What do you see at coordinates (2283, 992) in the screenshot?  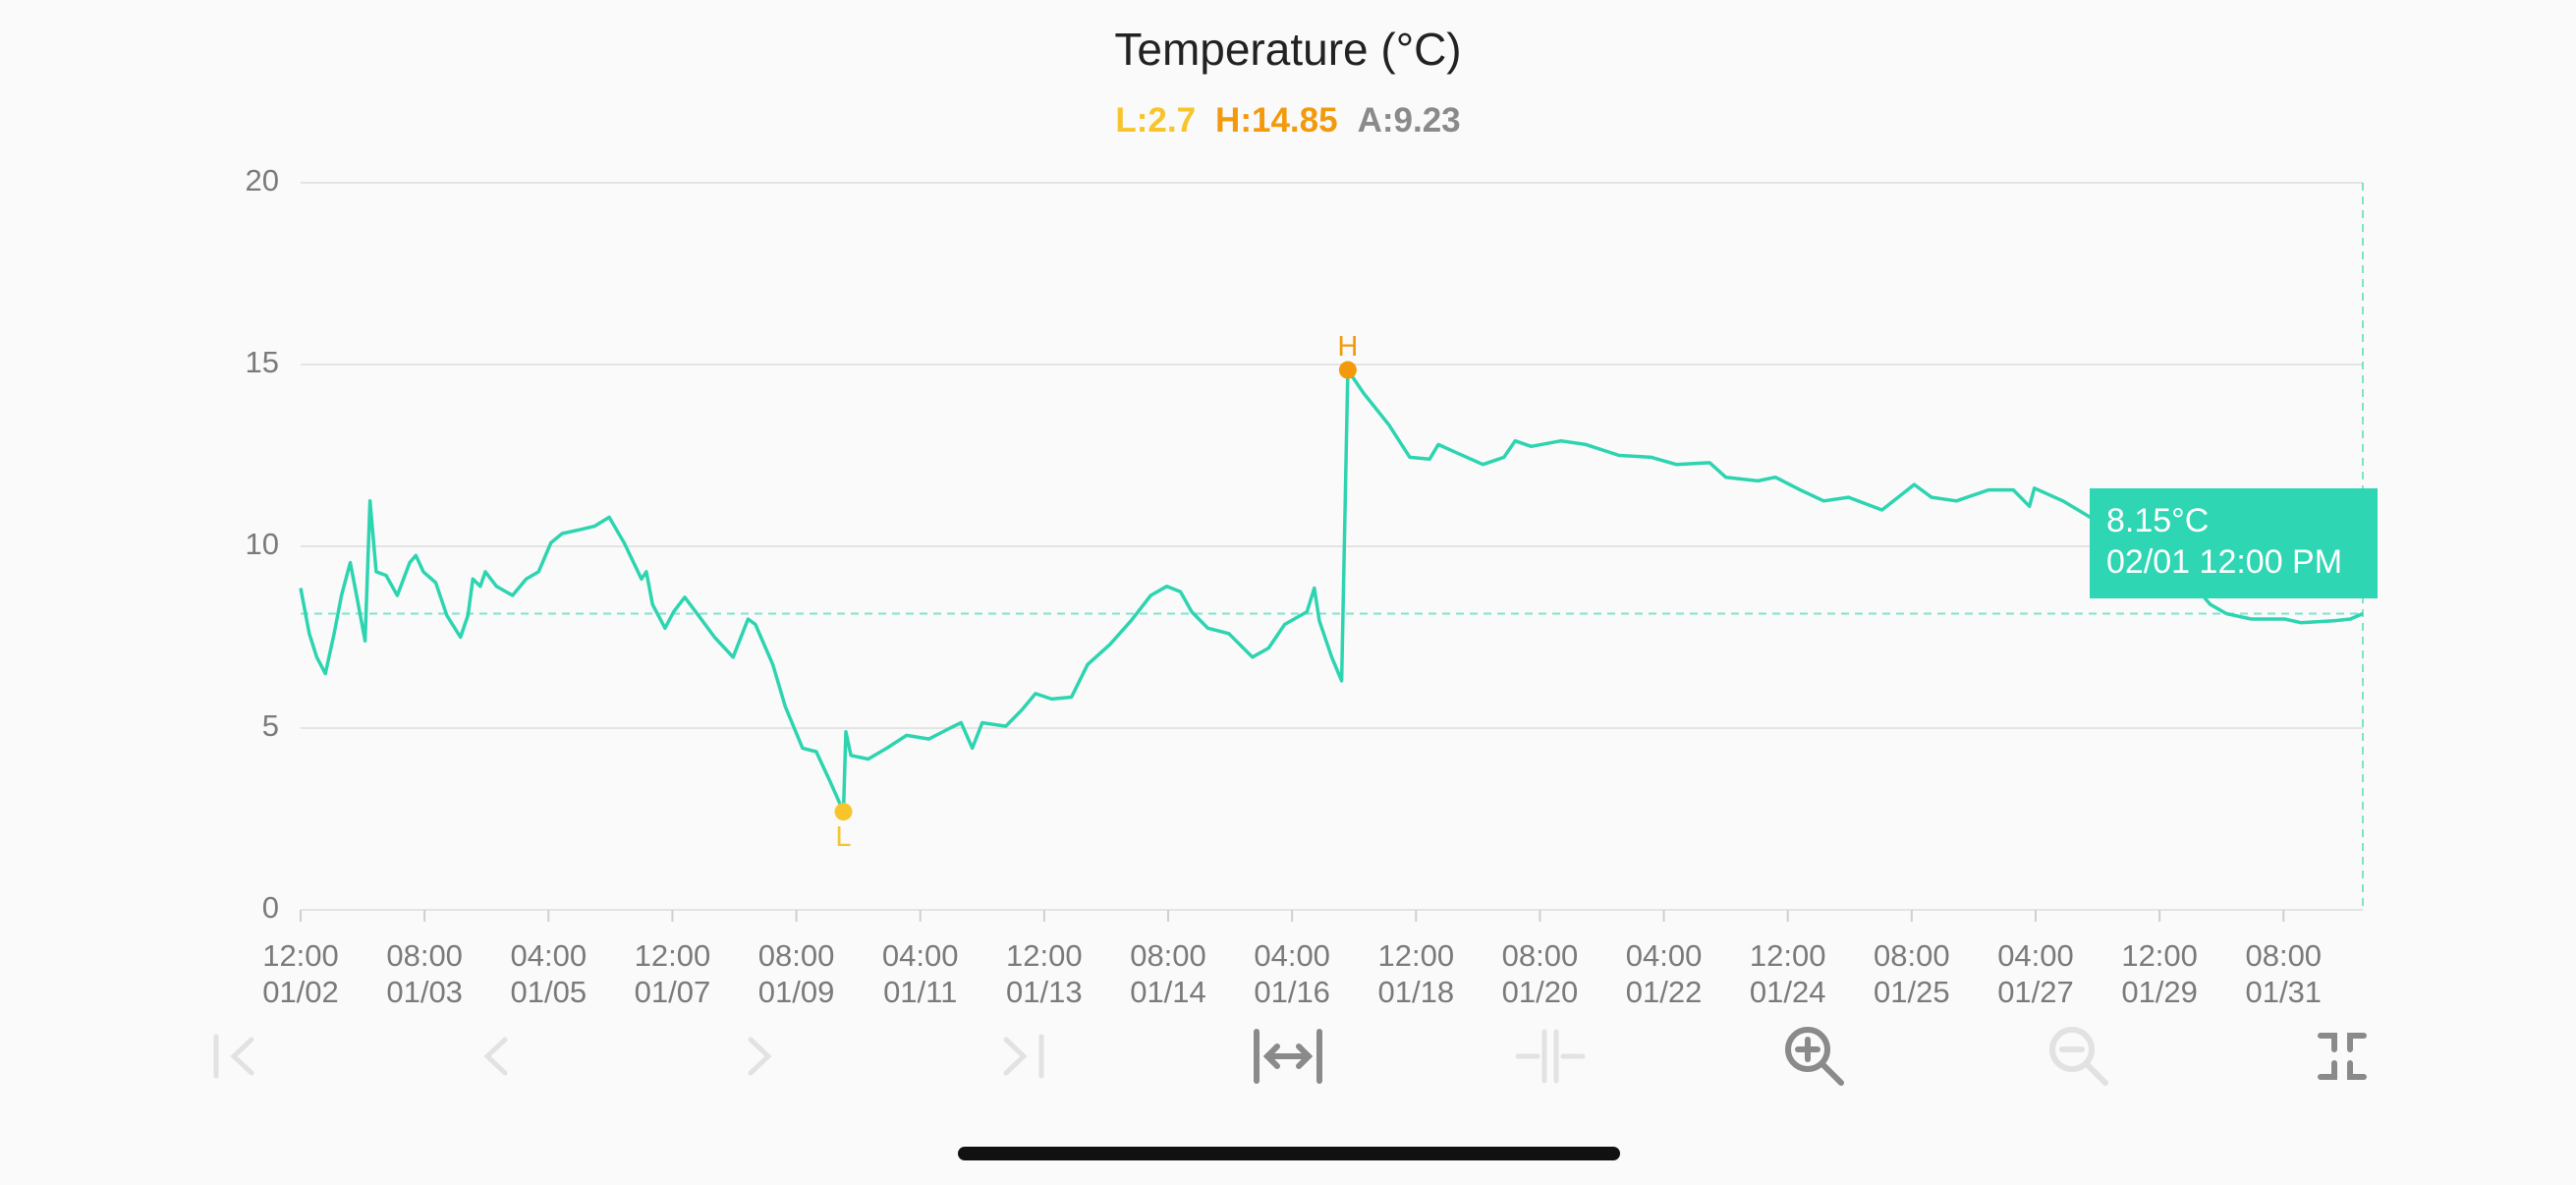 I see `x-tick-label: 01/31` at bounding box center [2283, 992].